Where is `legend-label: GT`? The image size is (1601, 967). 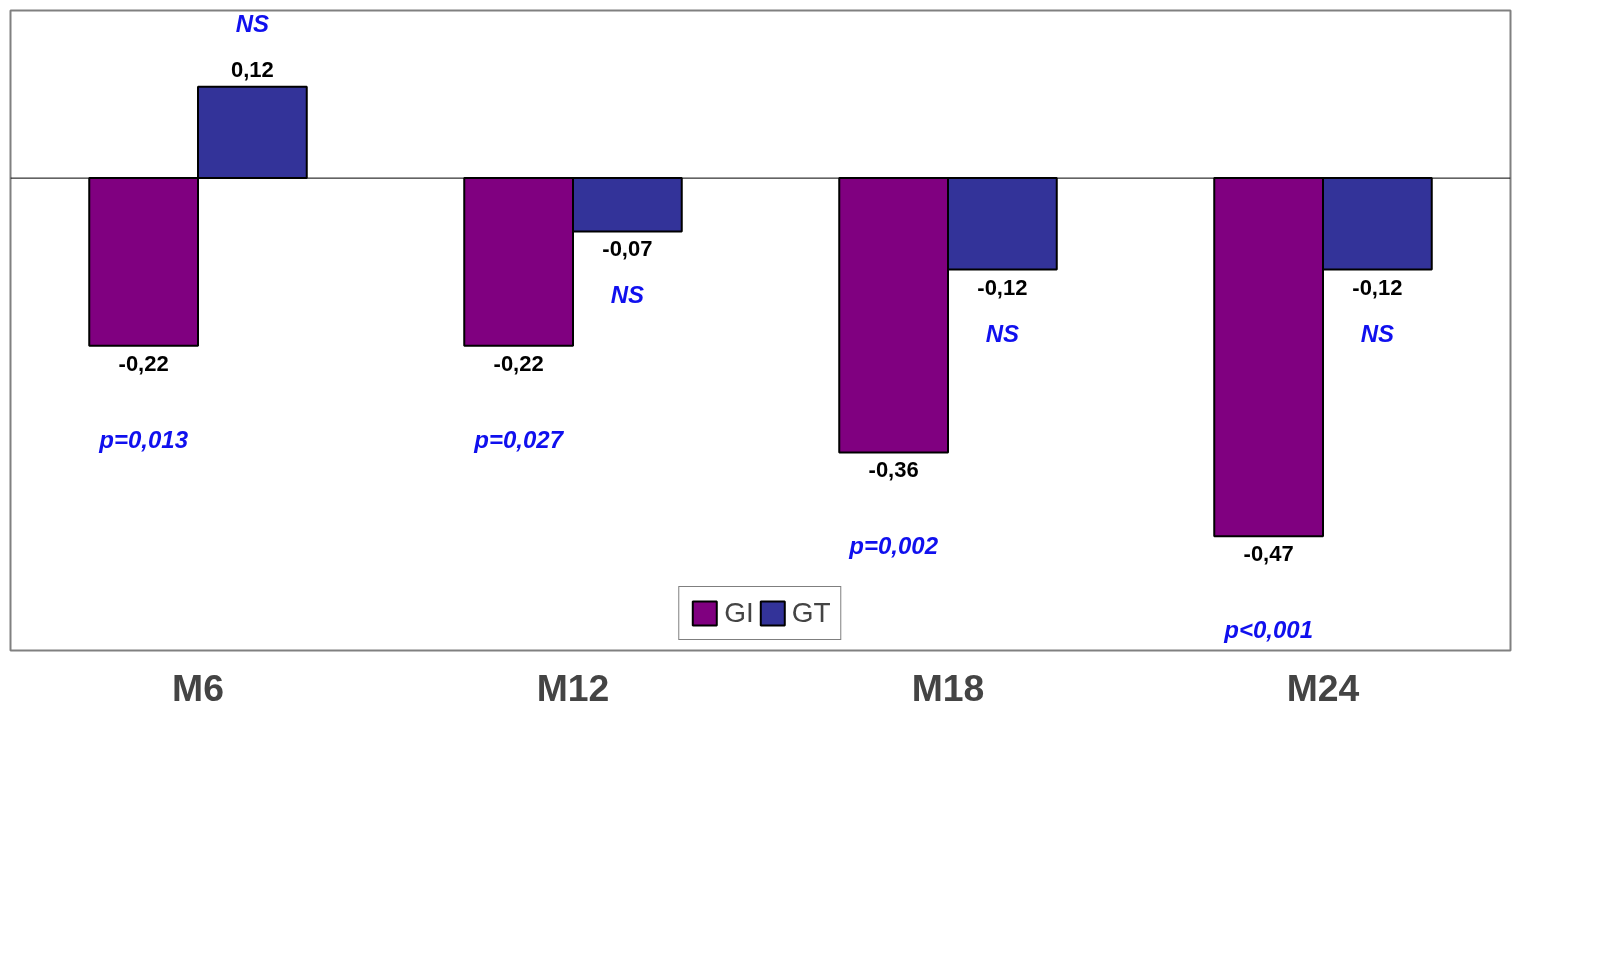 legend-label: GT is located at coordinates (811, 613).